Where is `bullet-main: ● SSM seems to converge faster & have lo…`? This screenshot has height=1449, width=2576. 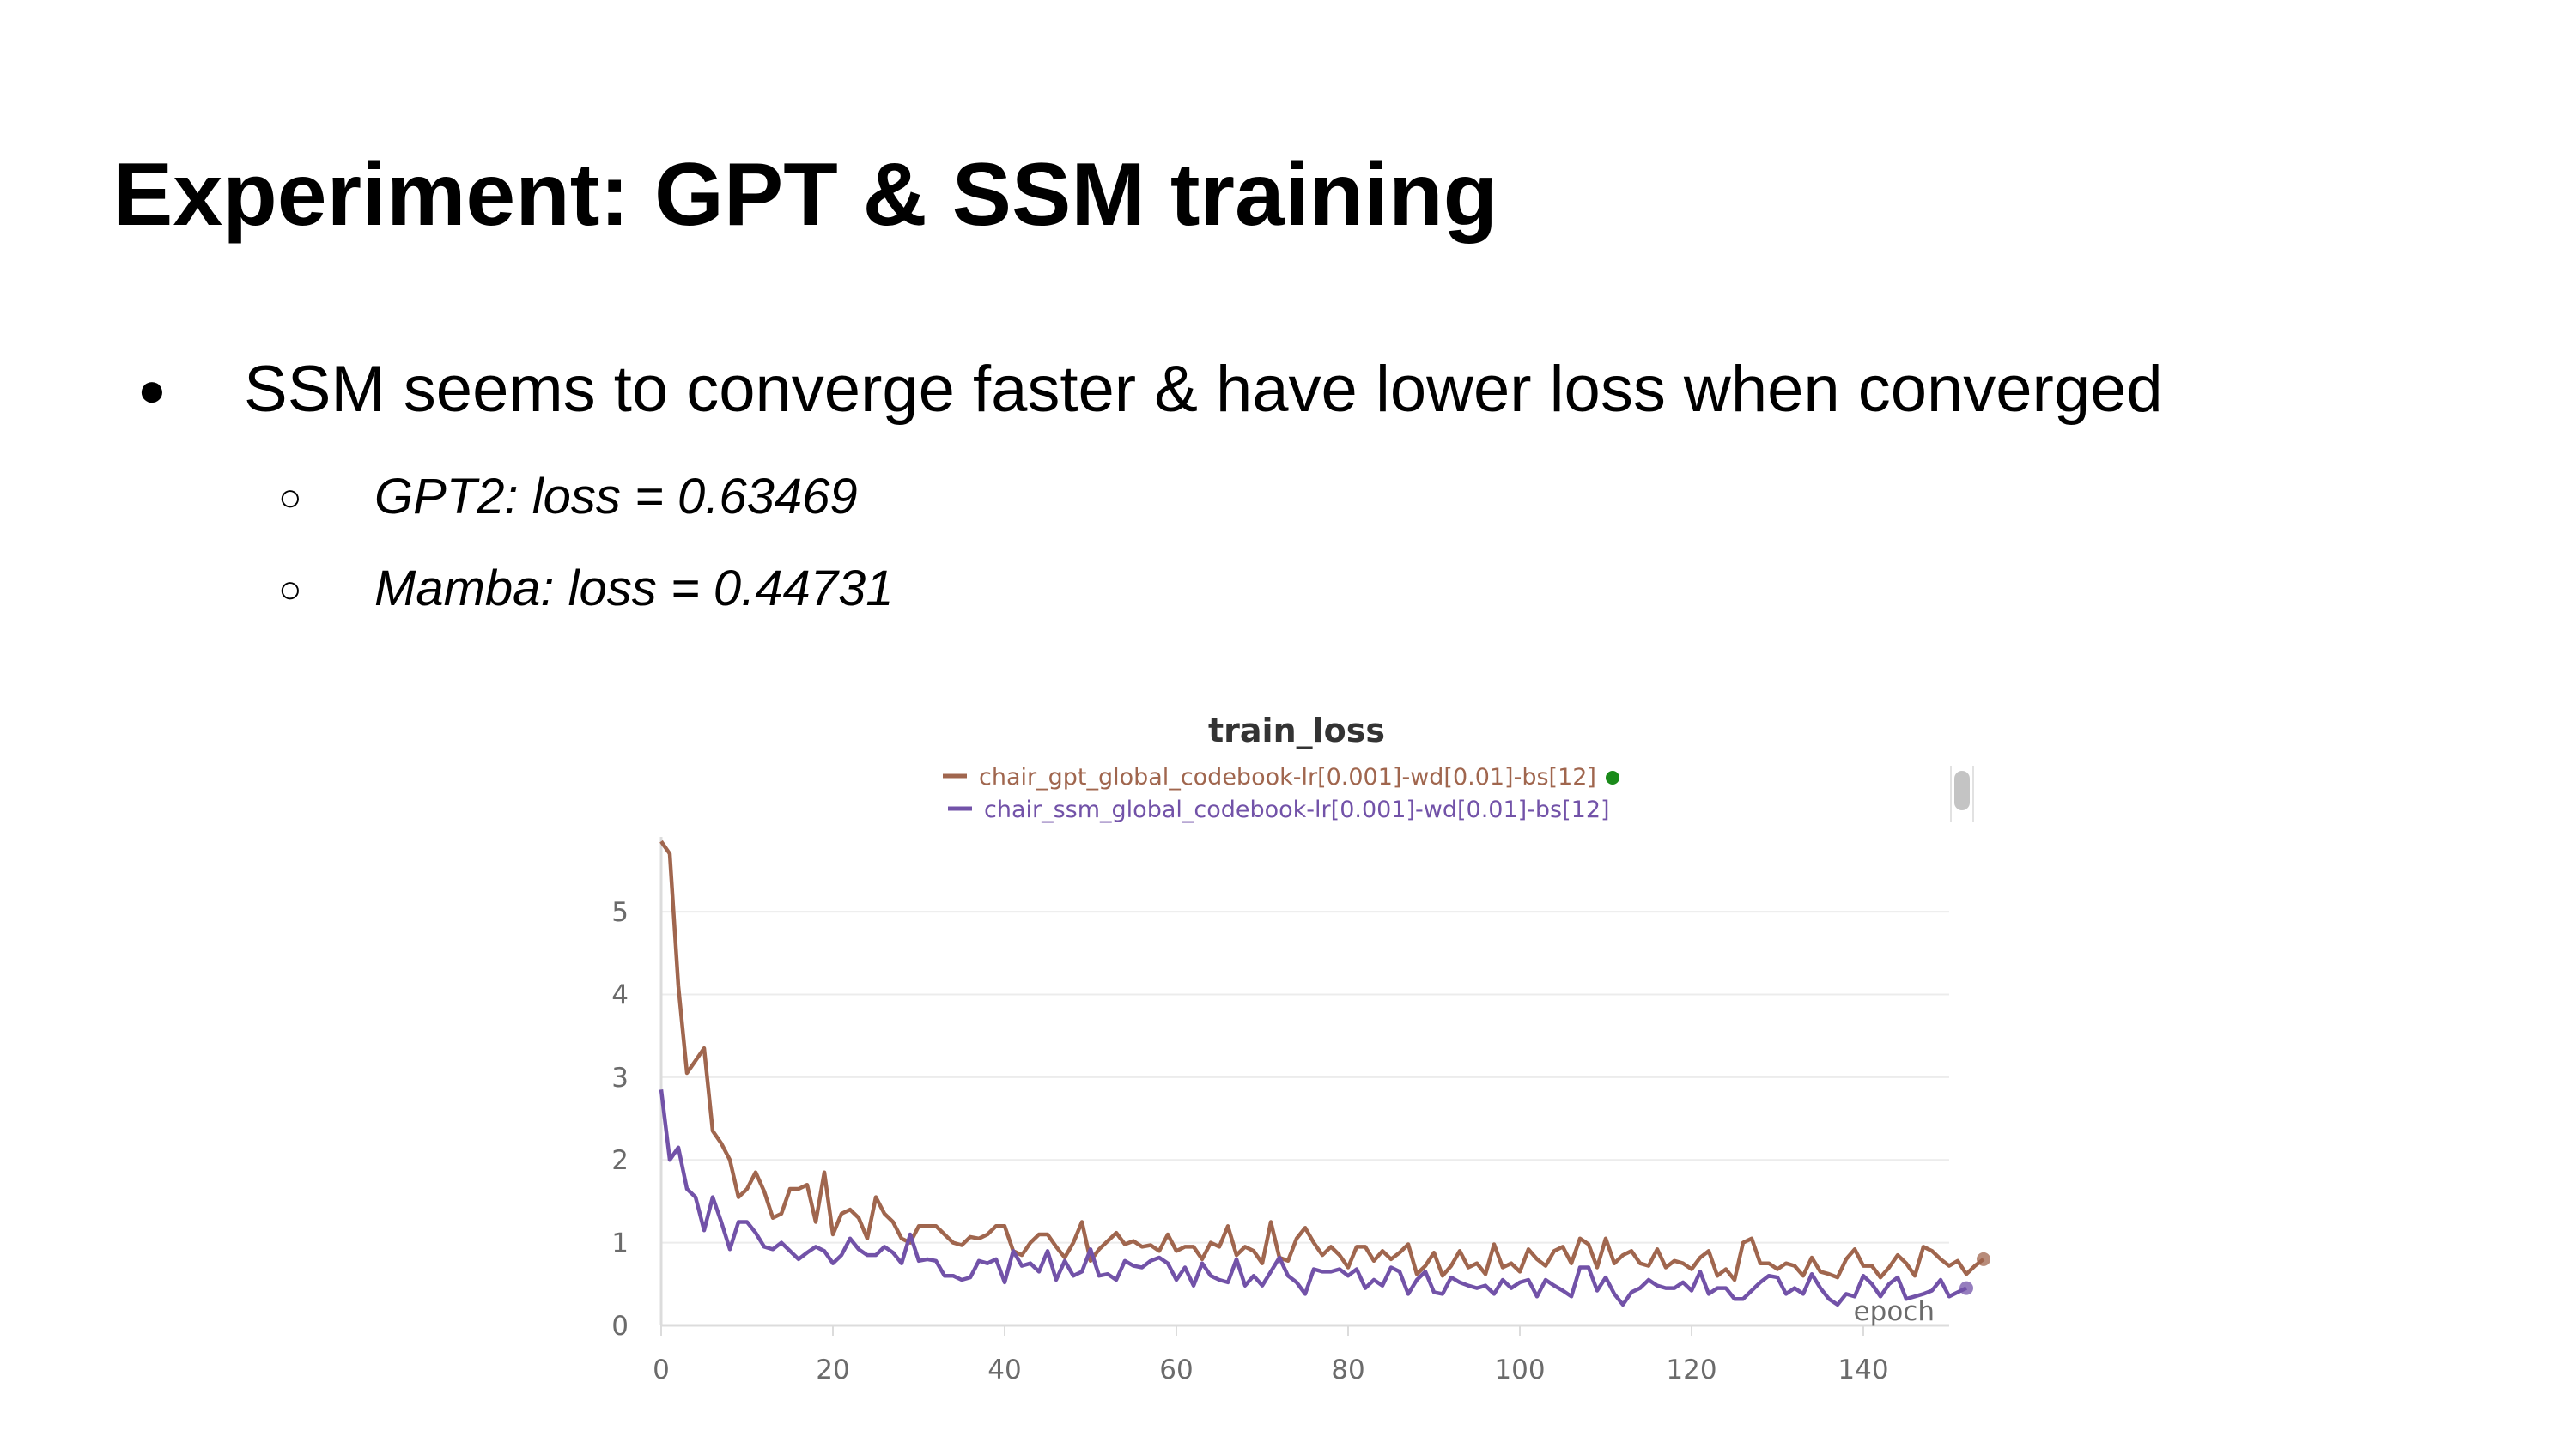
bullet-main: ● SSM seems to converge faster & have lo… is located at coordinates (1150, 389).